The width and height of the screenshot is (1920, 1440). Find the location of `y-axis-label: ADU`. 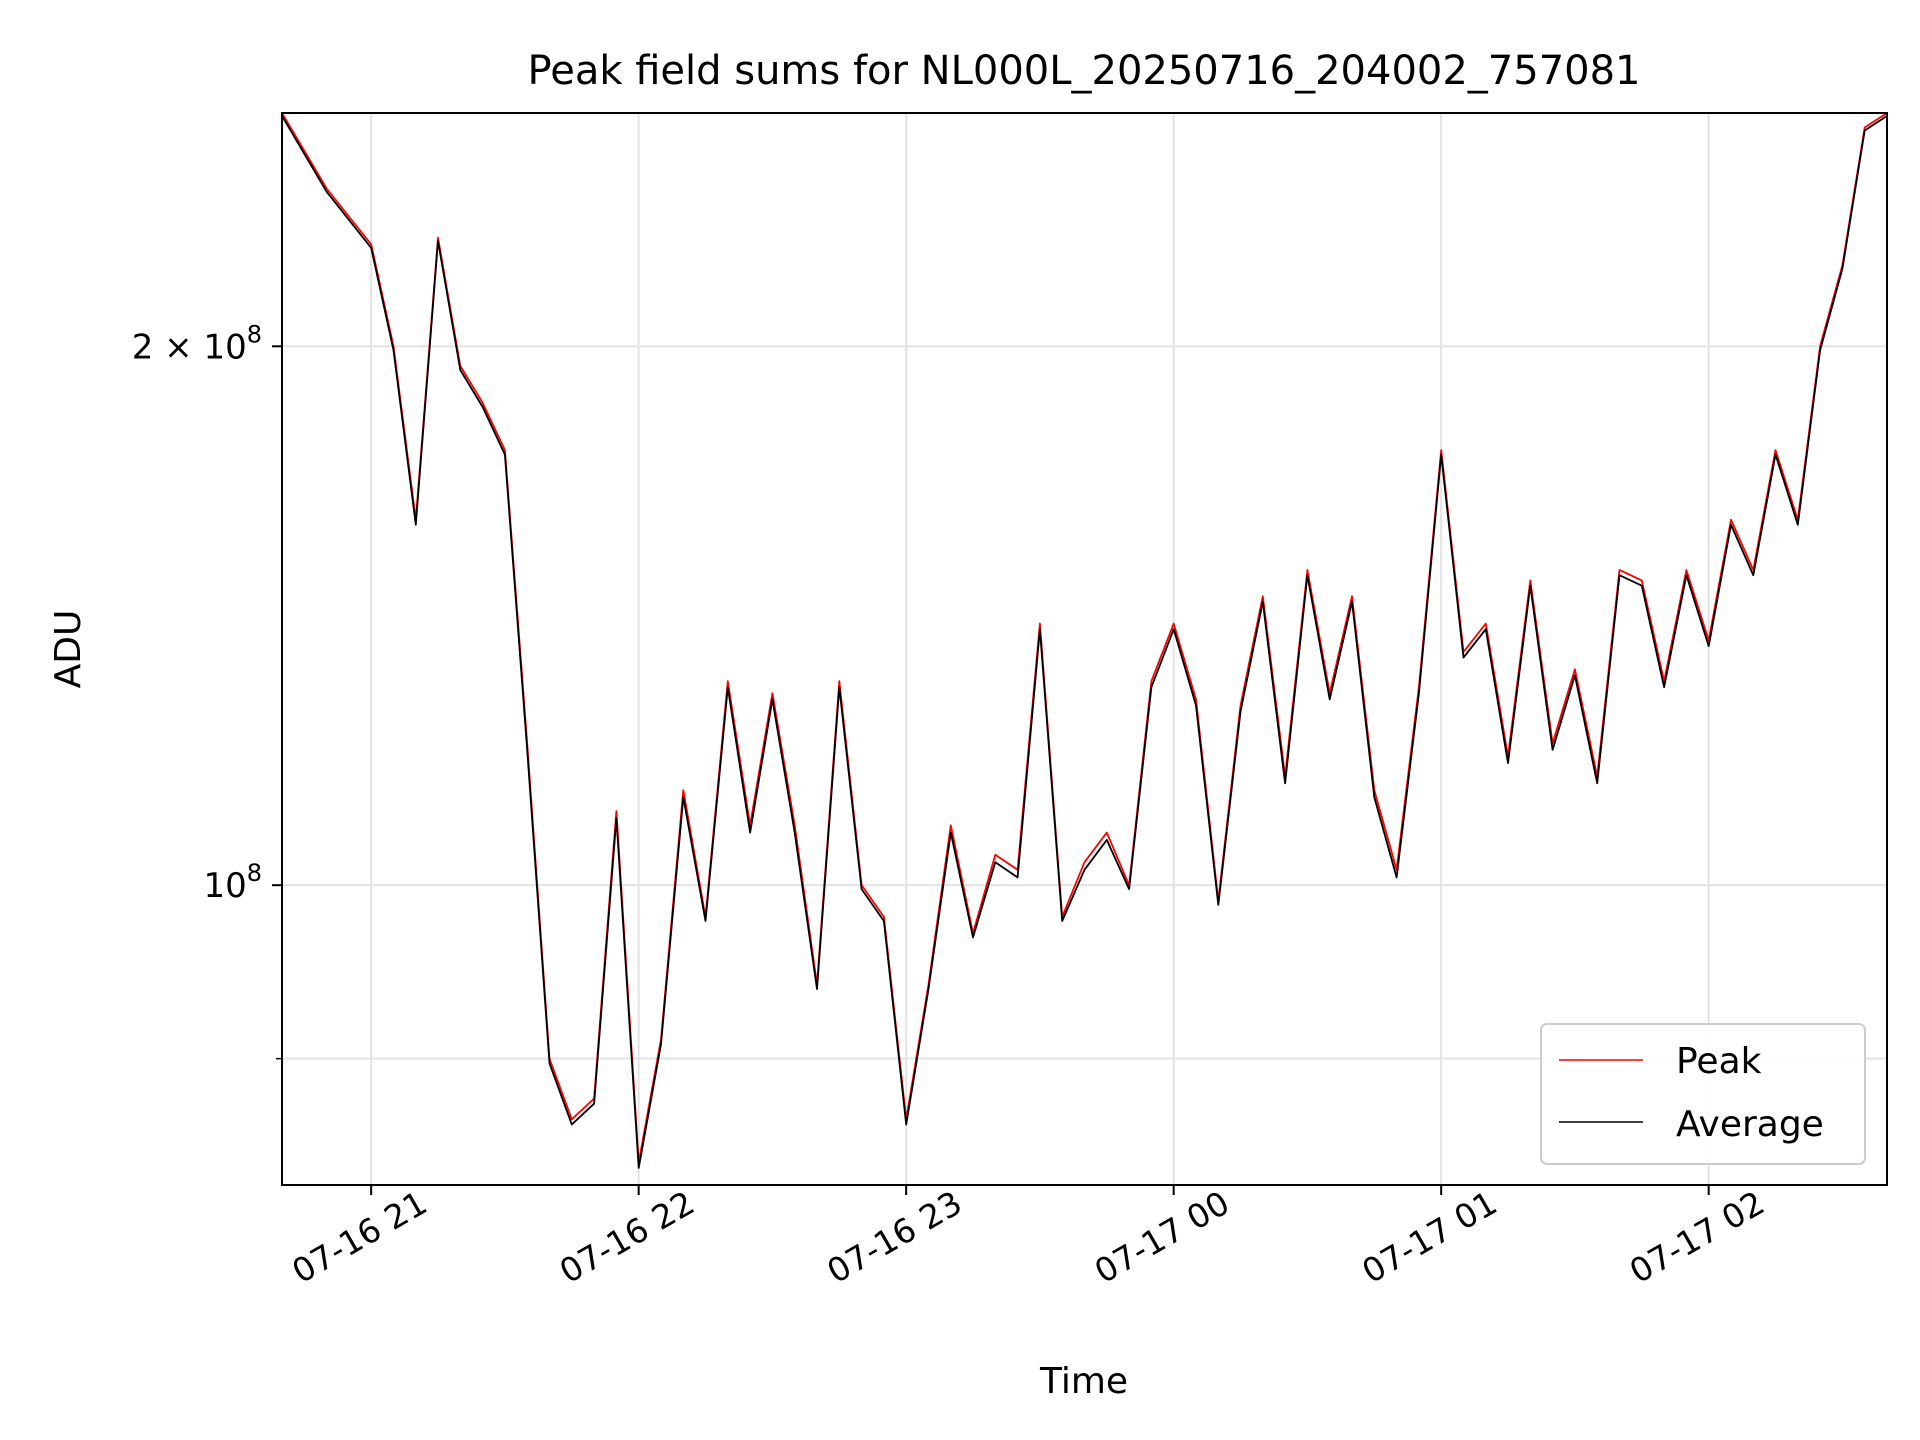

y-axis-label: ADU is located at coordinates (68, 649).